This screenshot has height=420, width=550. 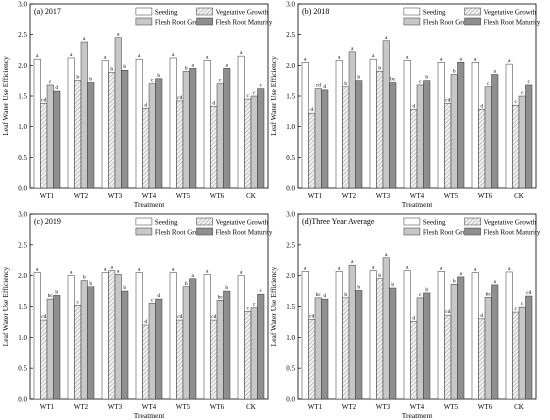 I want to click on y-axis-label: Leaf Water Use Efficiency, so click(x=5, y=306).